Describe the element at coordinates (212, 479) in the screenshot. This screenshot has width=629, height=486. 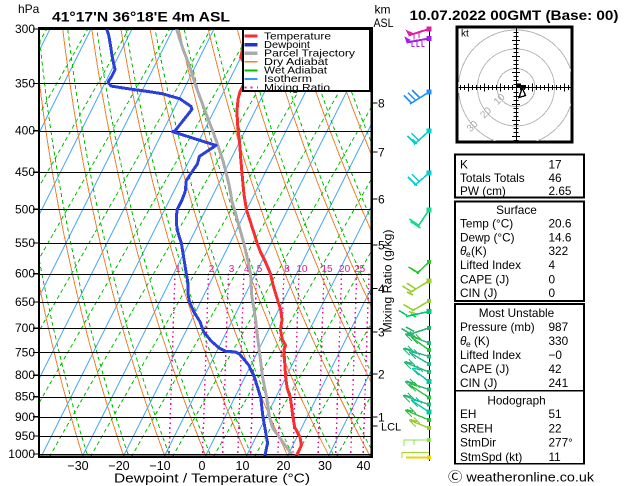
I see `svg-text: Dewpoint / Temperature (°C)` at that location.